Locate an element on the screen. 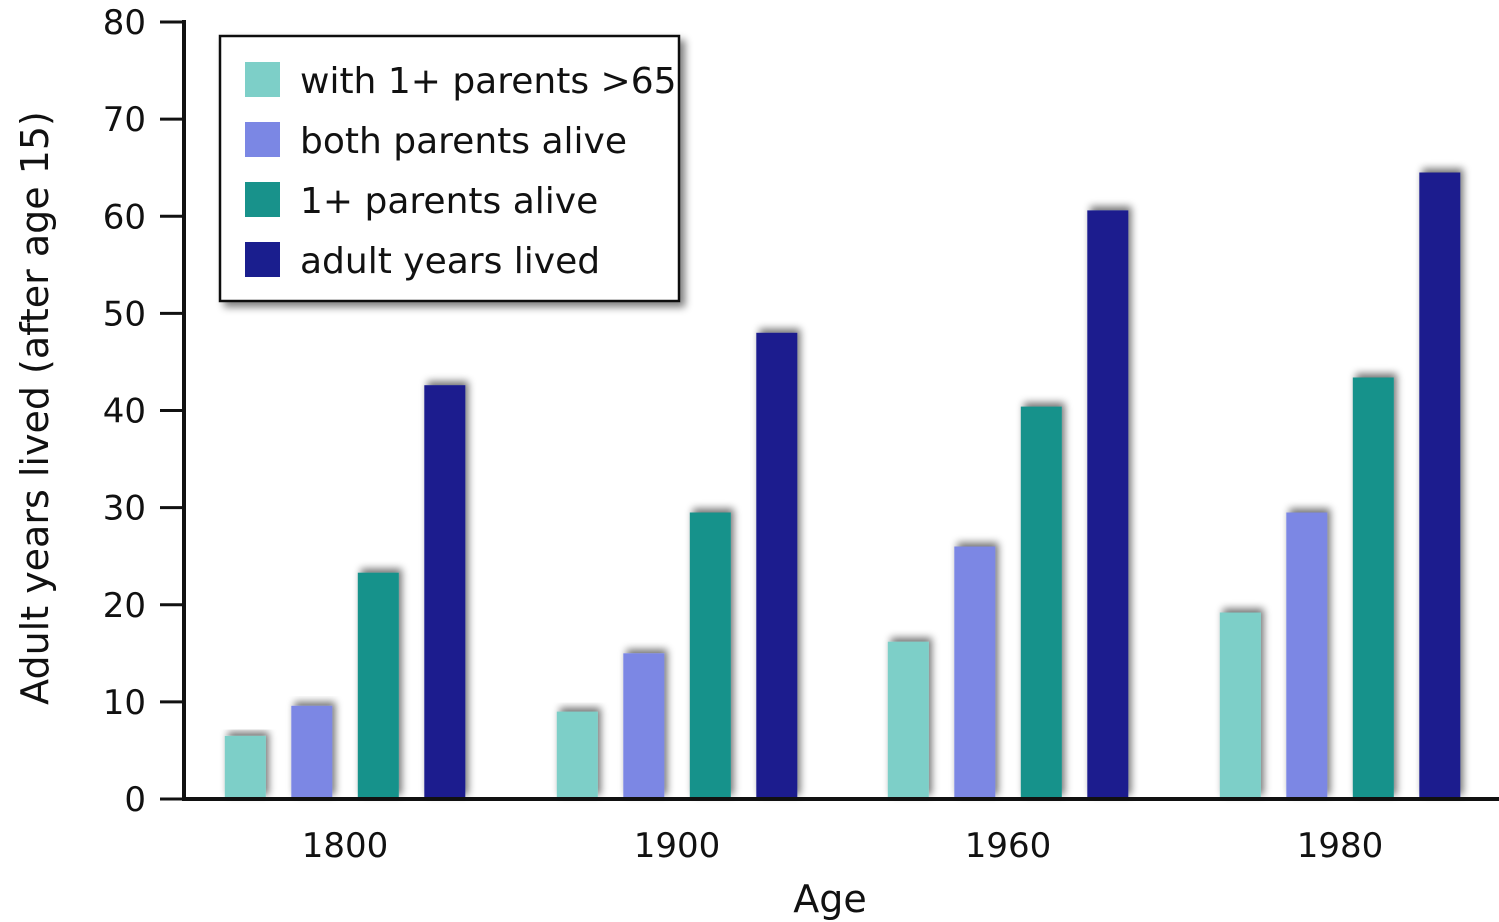 The height and width of the screenshot is (922, 1499). legend-label: adult years lived is located at coordinates (450, 261).